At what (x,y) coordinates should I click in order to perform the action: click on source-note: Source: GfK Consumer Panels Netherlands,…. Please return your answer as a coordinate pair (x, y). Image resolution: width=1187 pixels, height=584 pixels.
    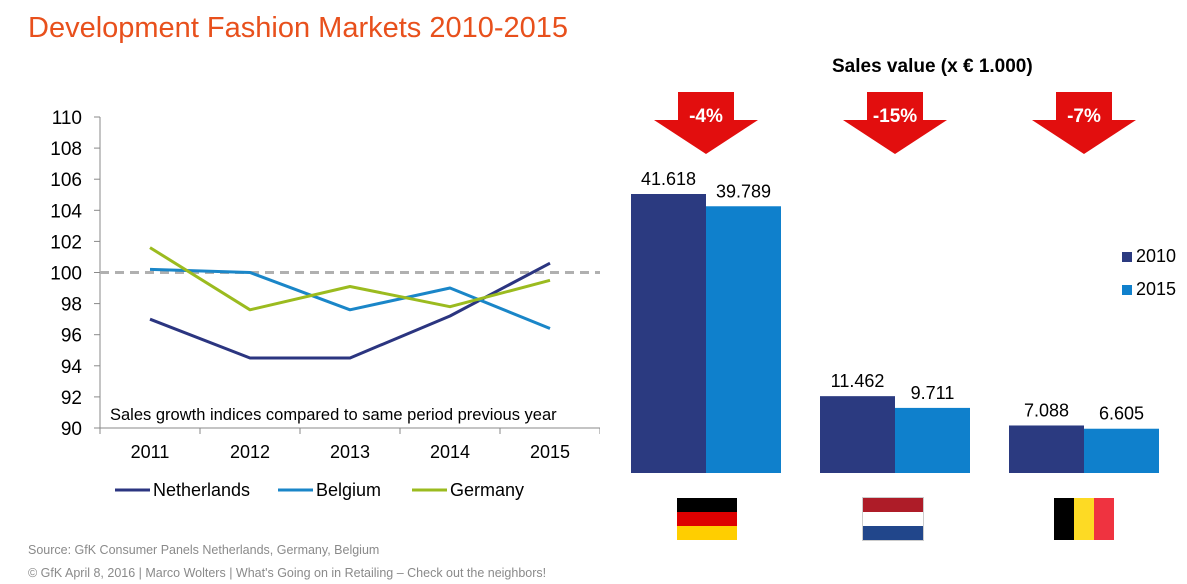
    Looking at the image, I should click on (204, 550).